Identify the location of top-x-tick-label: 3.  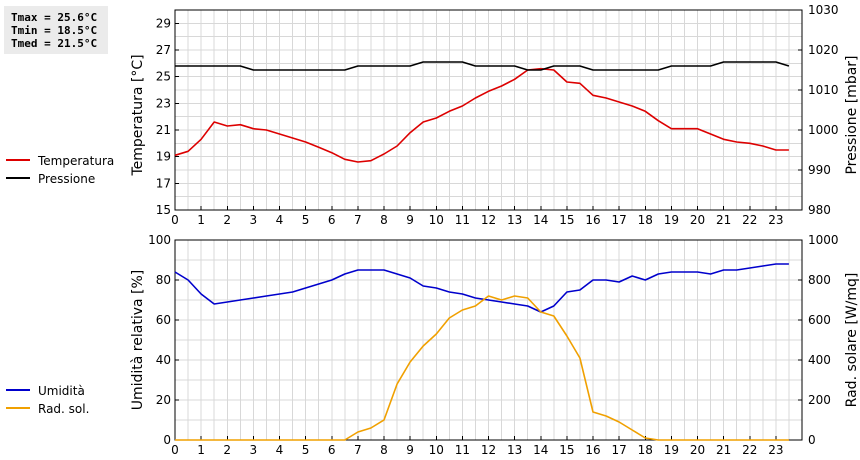
(254, 220).